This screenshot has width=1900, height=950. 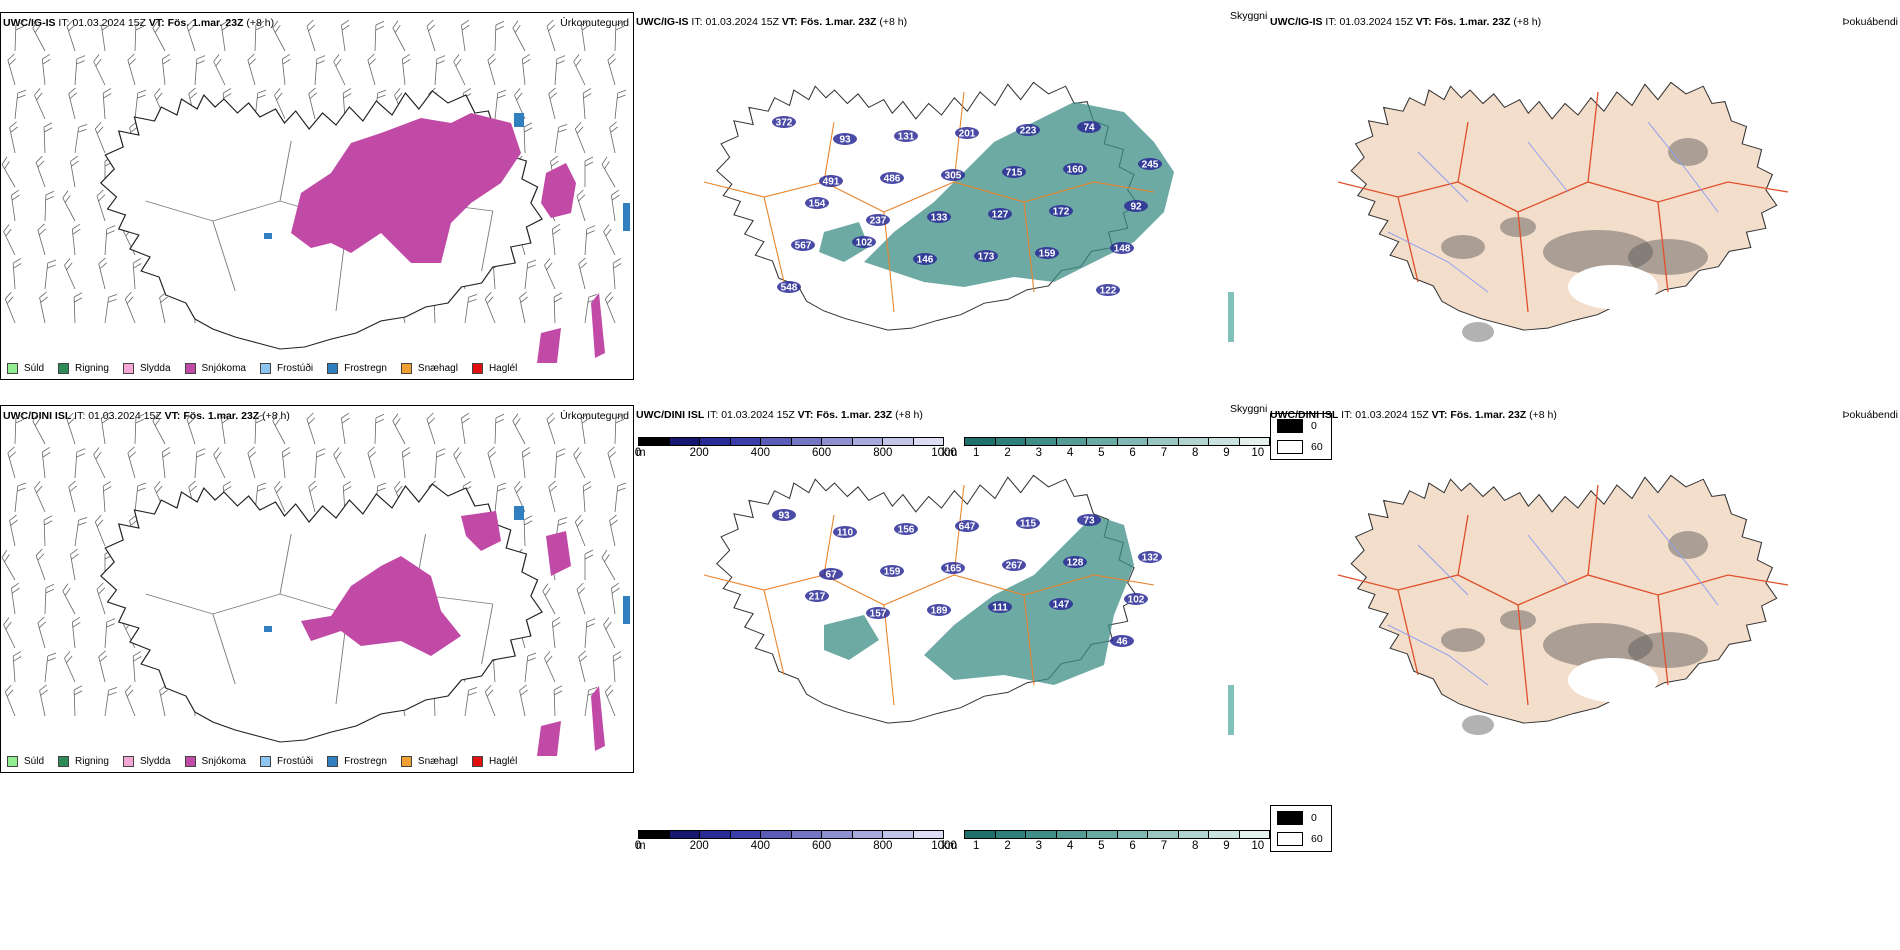 I want to click on snow-depth-value: 67, so click(x=831, y=575).